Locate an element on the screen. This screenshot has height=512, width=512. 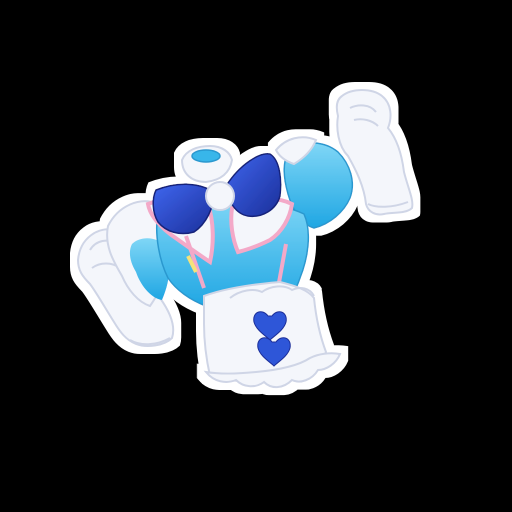
bow-icon is located at coordinates (217, 194).